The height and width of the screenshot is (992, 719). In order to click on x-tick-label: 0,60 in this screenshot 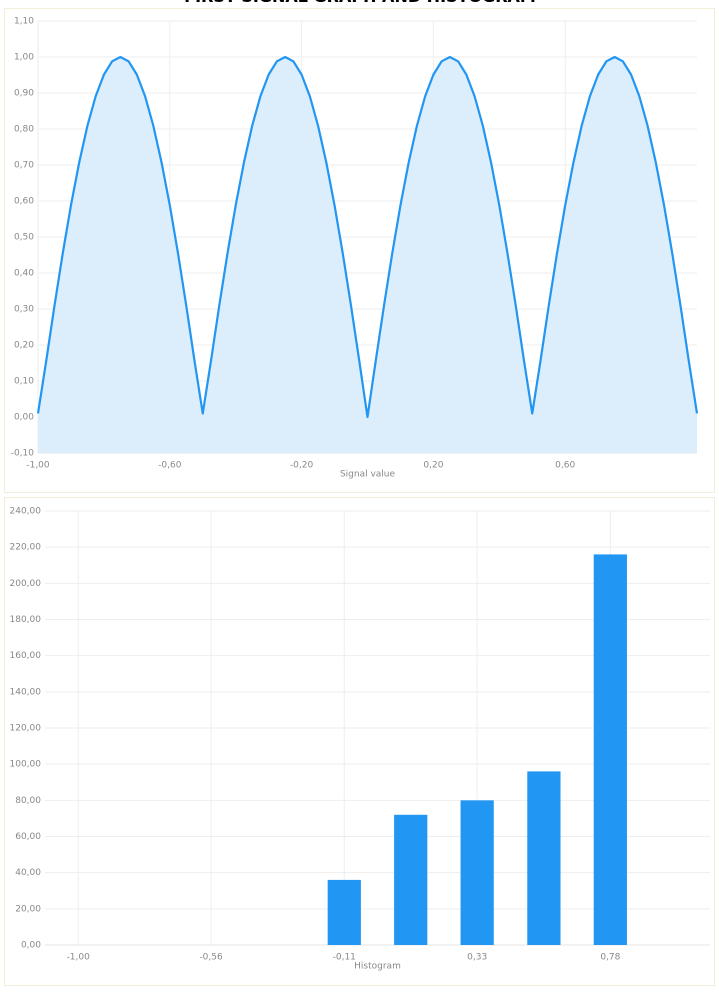, I will do `click(565, 466)`.